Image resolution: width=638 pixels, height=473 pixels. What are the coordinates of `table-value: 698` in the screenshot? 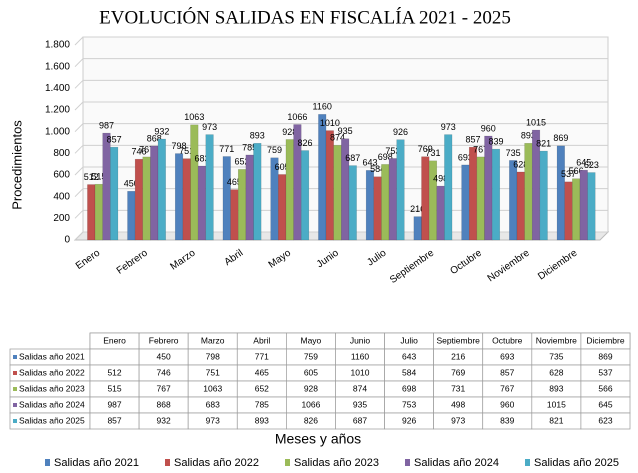 It's located at (409, 388).